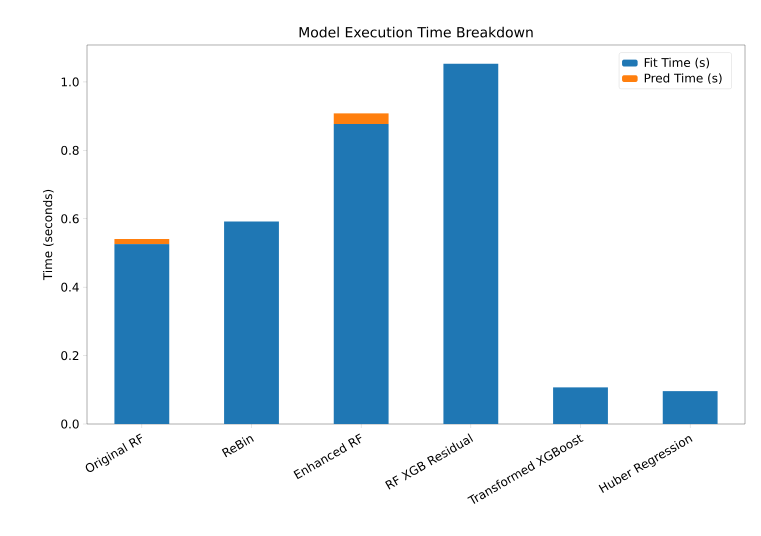 The width and height of the screenshot is (761, 536). I want to click on y-axis-title: Time (seconds), so click(48, 235).